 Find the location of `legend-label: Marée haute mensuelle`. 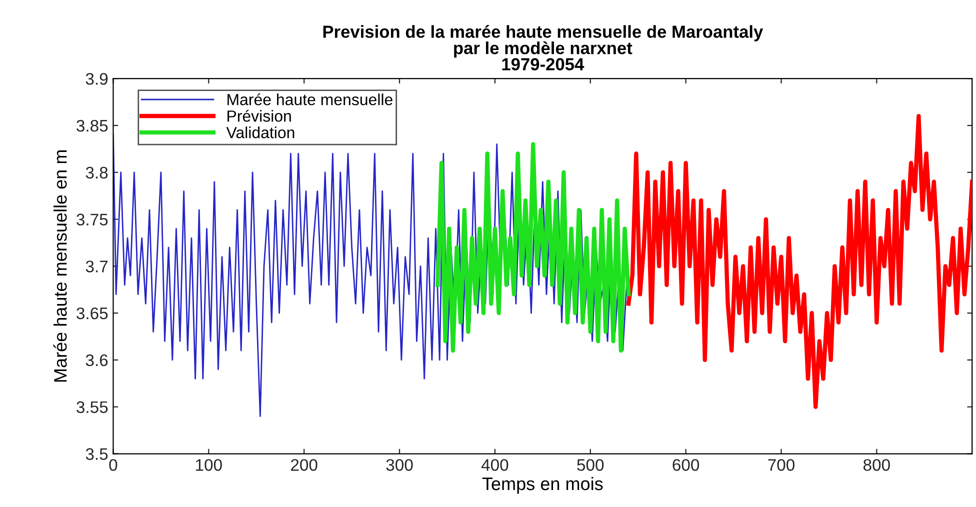

legend-label: Marée haute mensuelle is located at coordinates (310, 99).